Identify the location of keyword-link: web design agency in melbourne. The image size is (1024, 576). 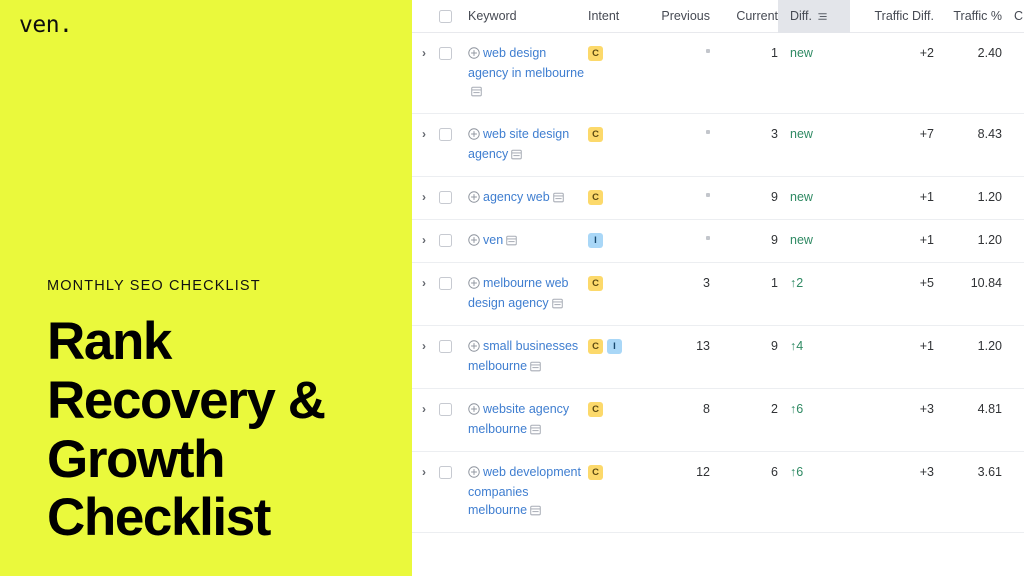
(526, 63).